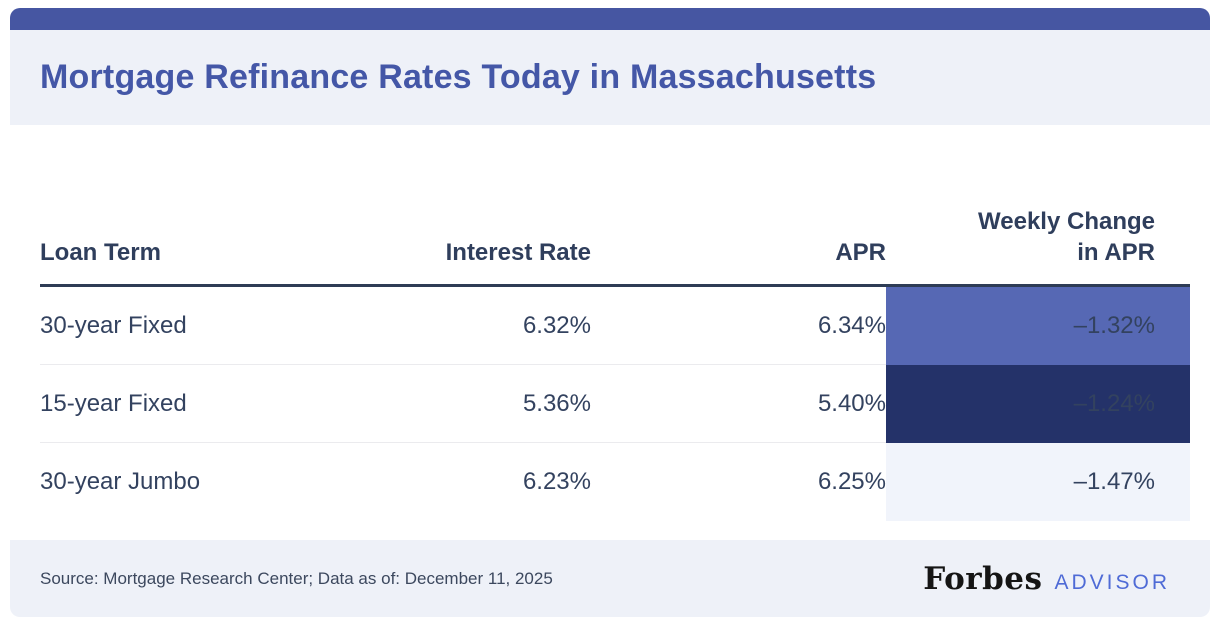 The width and height of the screenshot is (1220, 636). Describe the element at coordinates (610, 19) in the screenshot. I see `accent-top-bar` at that location.